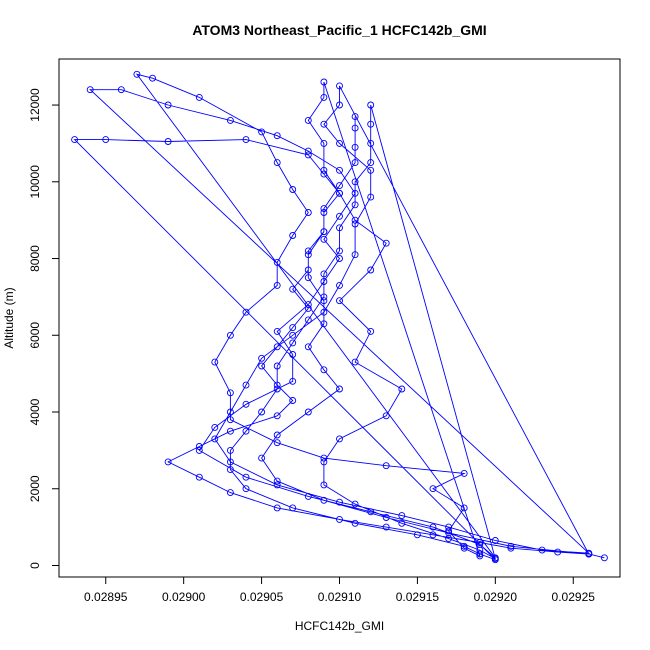 The height and width of the screenshot is (650, 650). Describe the element at coordinates (35, 411) in the screenshot. I see `y-tick-label: 4000` at that location.